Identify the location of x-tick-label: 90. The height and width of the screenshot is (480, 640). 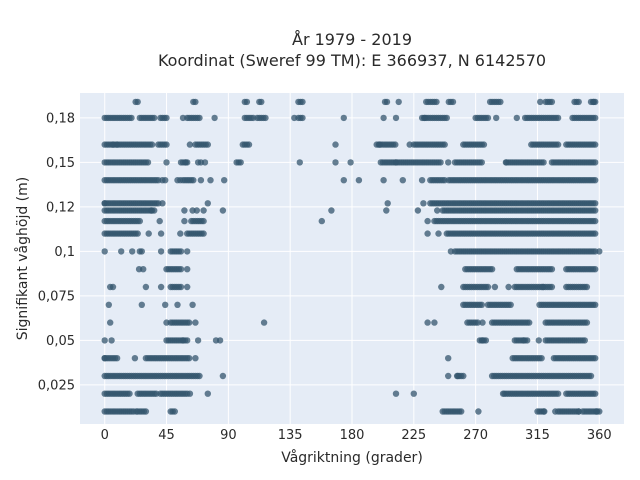
(228, 435).